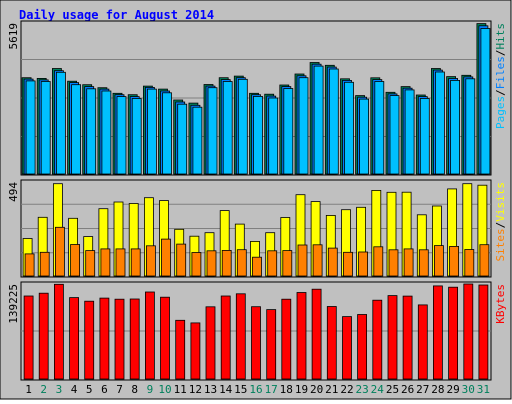  What do you see at coordinates (271, 389) in the screenshot?
I see `x-tick-label-day-17: 17` at bounding box center [271, 389].